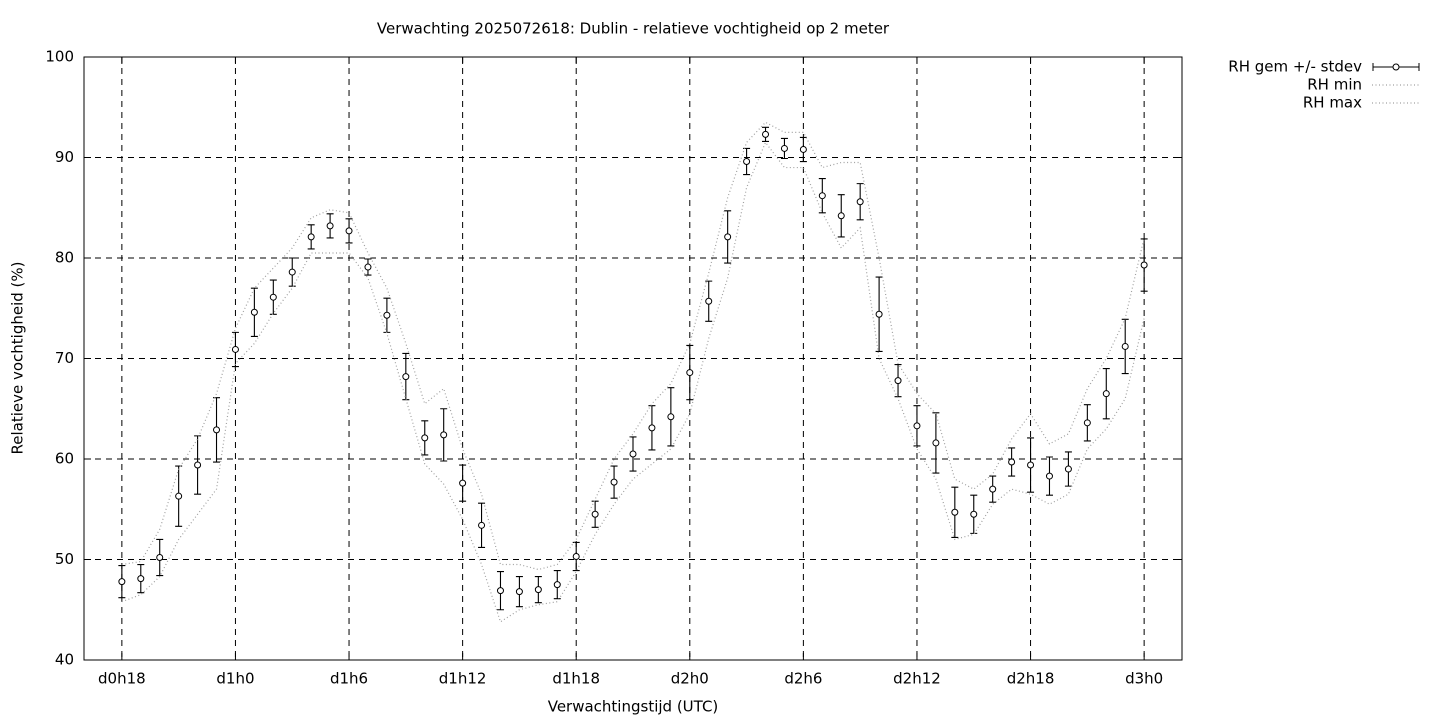 Image resolution: width=1440 pixels, height=720 pixels. Describe the element at coordinates (1334, 85) in the screenshot. I see `legend-label: RH min` at that location.